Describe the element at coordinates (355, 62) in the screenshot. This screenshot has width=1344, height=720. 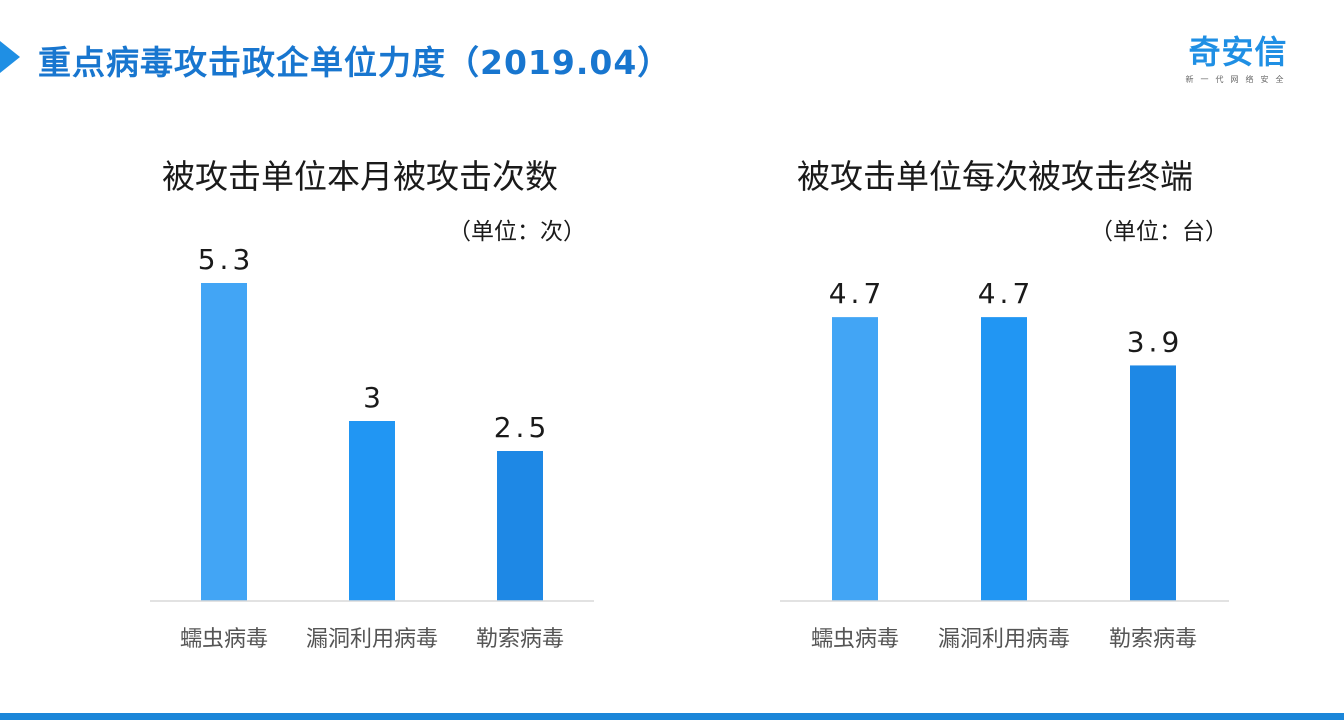
I see `page-title: 重点病毒攻击政企单位力度（2019.04）` at that location.